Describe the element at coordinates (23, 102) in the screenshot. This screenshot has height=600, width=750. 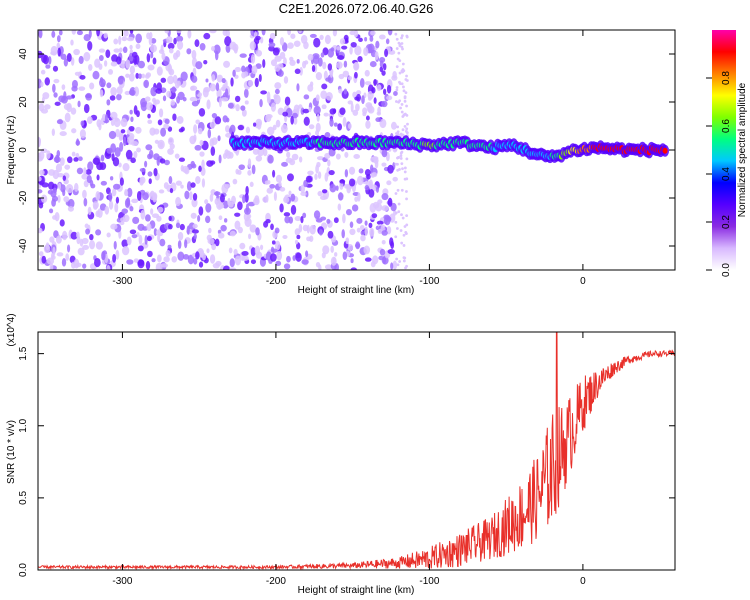
I see `y-tick-label: 20` at that location.